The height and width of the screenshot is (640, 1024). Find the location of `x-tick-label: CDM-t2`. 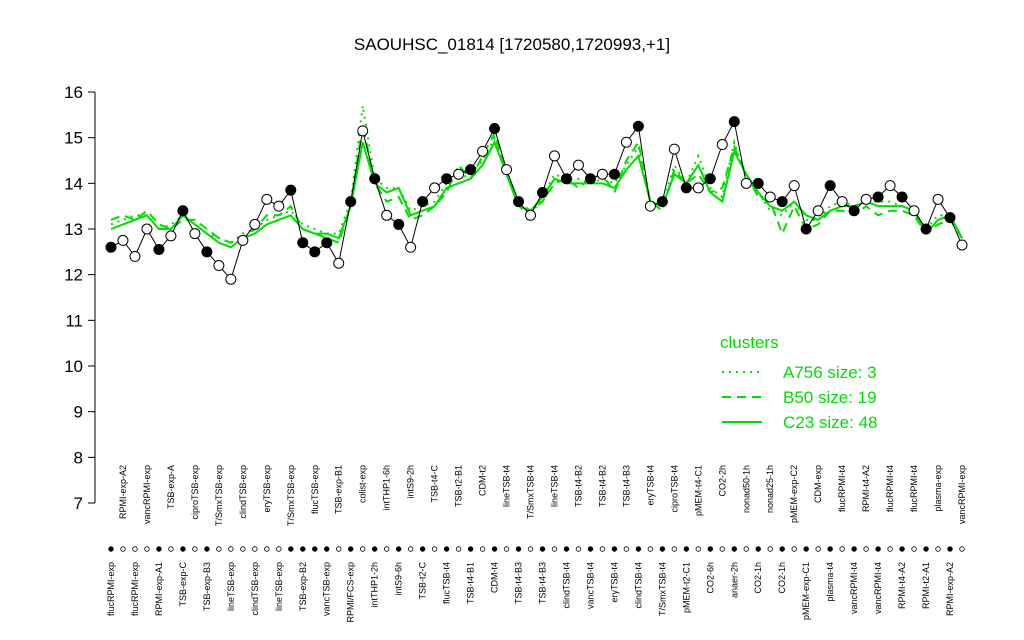

x-tick-label: CDM-t2 is located at coordinates (483, 480).